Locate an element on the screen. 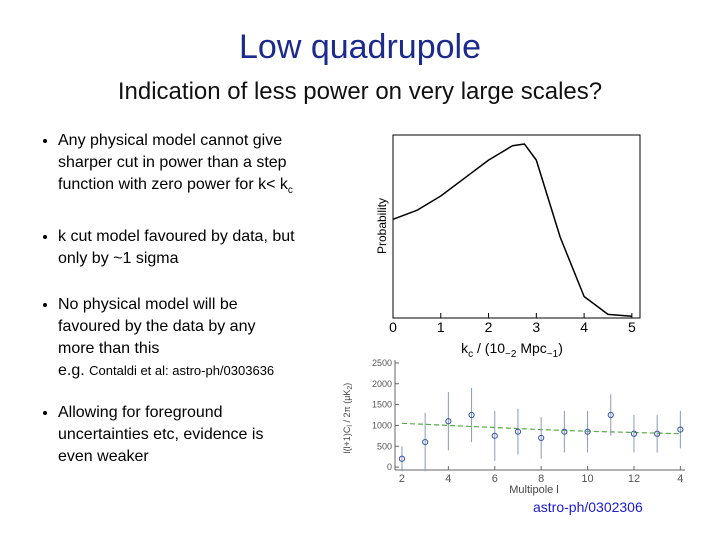 This screenshot has width=720, height=540. label-part: k is located at coordinates (465, 348).